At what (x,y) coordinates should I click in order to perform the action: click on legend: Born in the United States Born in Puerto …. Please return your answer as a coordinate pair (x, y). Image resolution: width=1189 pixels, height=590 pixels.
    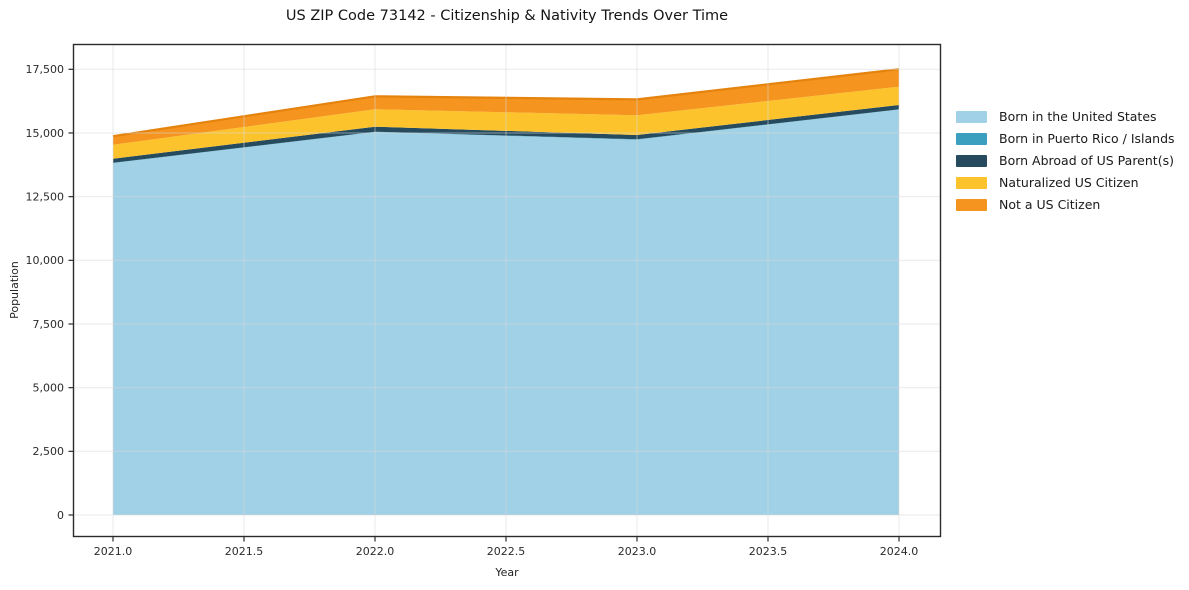
    Looking at the image, I should click on (1065, 164).